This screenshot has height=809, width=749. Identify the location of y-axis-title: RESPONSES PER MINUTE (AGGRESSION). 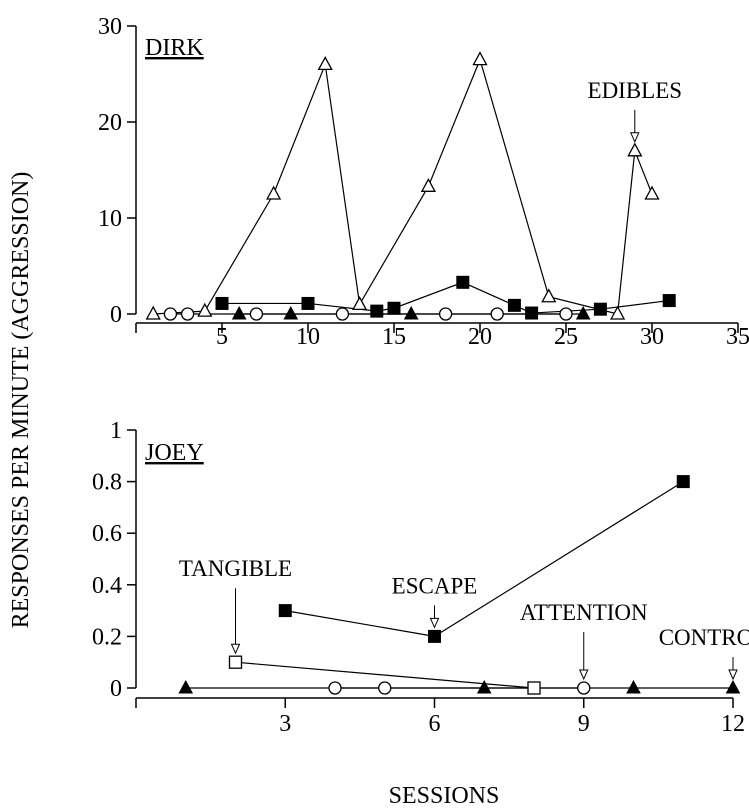
(21, 400).